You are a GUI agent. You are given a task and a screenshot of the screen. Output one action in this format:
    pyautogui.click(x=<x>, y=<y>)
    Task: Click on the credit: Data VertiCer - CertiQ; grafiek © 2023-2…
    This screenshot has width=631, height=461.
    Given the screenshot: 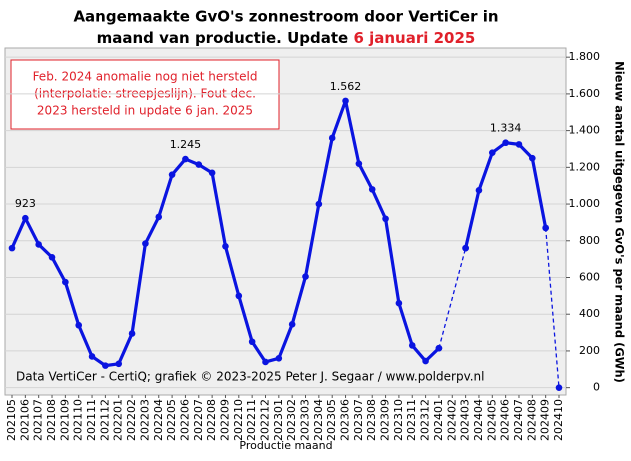 What is the action you would take?
    pyautogui.click(x=250, y=377)
    